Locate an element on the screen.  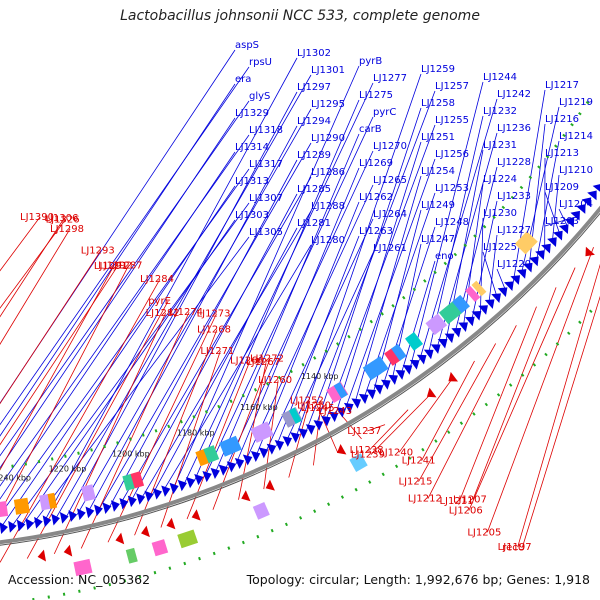
forward-gene-label: LJ1259 is located at coordinates (438, 69).